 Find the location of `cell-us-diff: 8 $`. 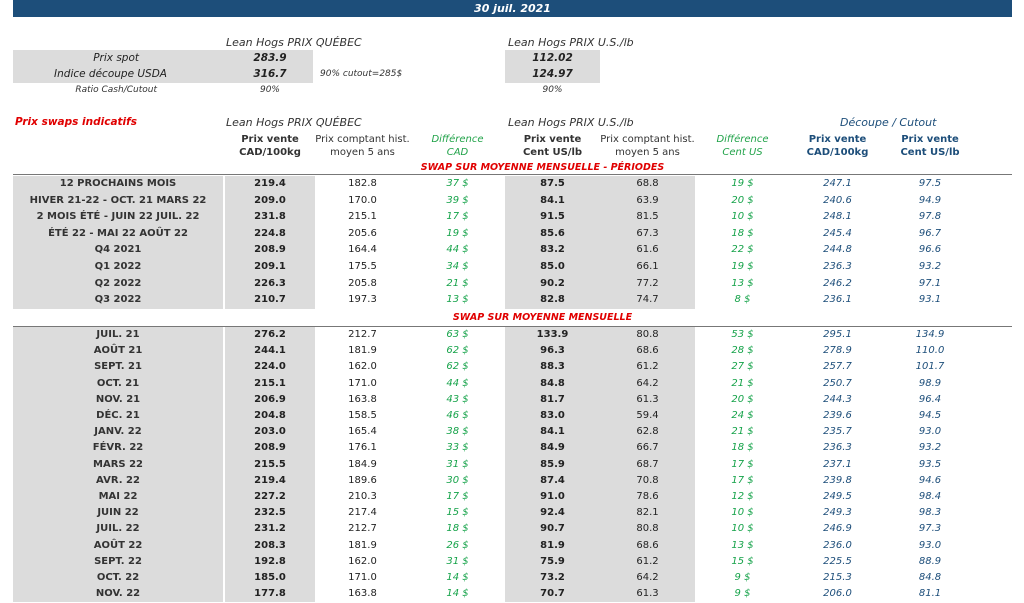

cell-us-diff: 8 $ is located at coordinates (742, 300).